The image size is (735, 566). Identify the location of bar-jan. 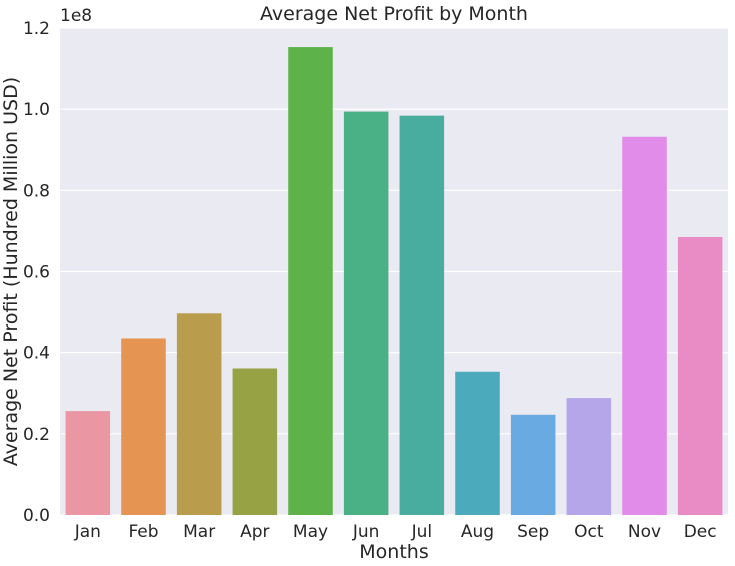
(88, 463).